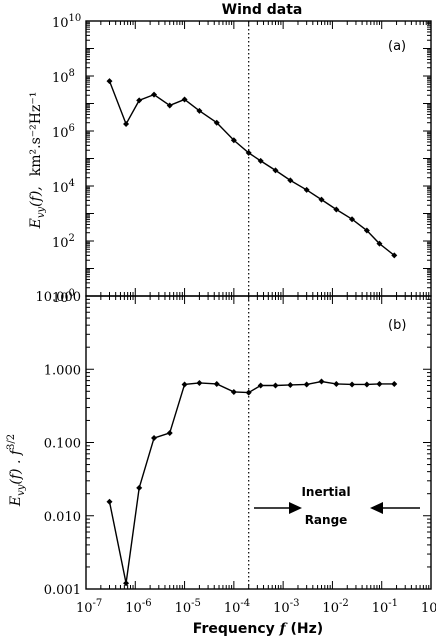 The image size is (436, 638). I want to click on panel-a-y-axis-label: Evy(f),km².s⁻²Hz⁻¹, so click(37, 161).